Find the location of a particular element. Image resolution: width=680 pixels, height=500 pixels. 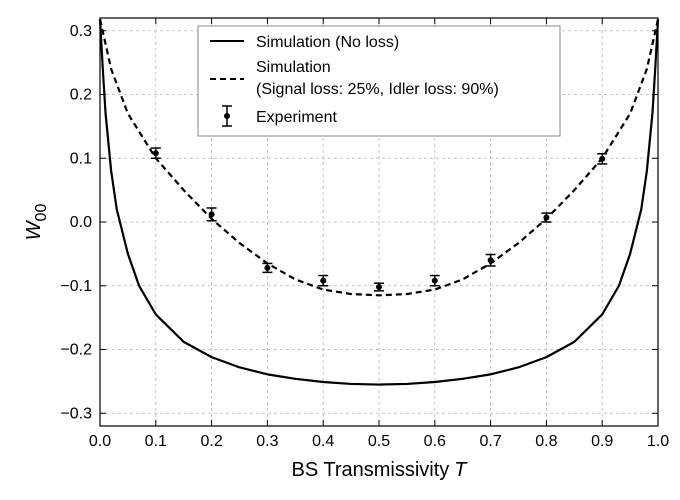

x-tick-label: 0.6 is located at coordinates (435, 441).